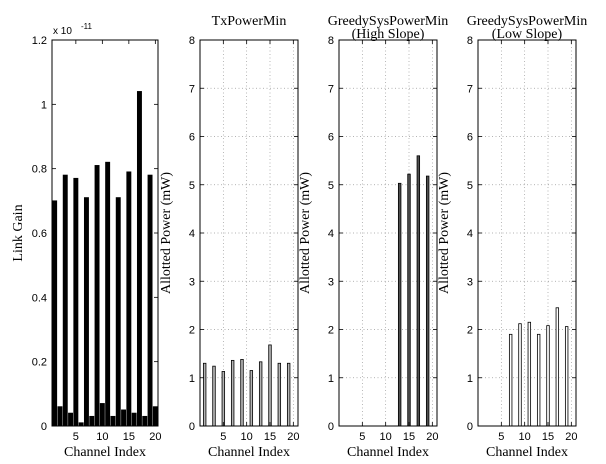 This screenshot has width=606, height=464. What do you see at coordinates (39, 41) in the screenshot?
I see `y-tick-label: 1.2` at bounding box center [39, 41].